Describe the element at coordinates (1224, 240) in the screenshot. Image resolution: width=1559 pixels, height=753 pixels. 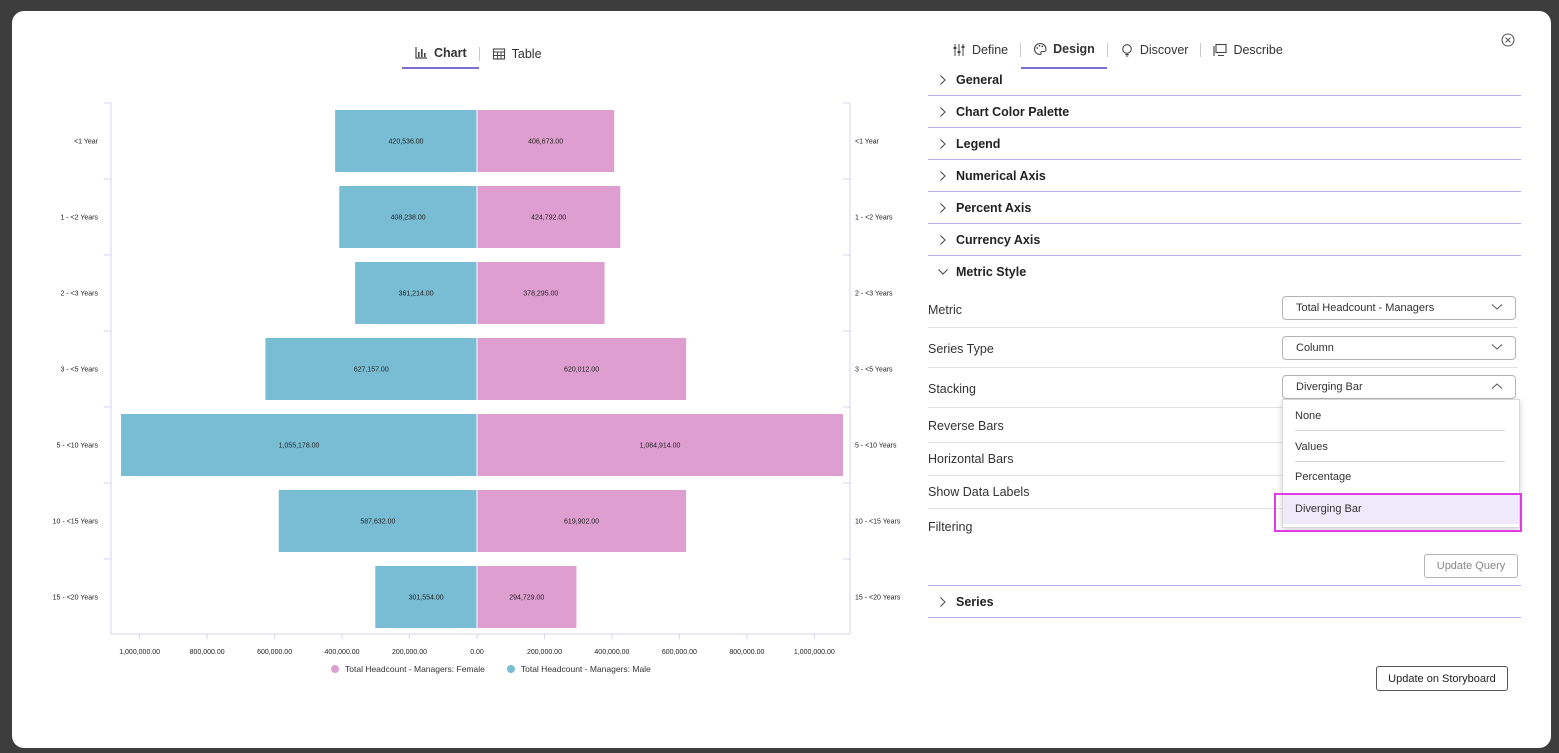
I see `section-currency-axis: Currency Axis` at that location.